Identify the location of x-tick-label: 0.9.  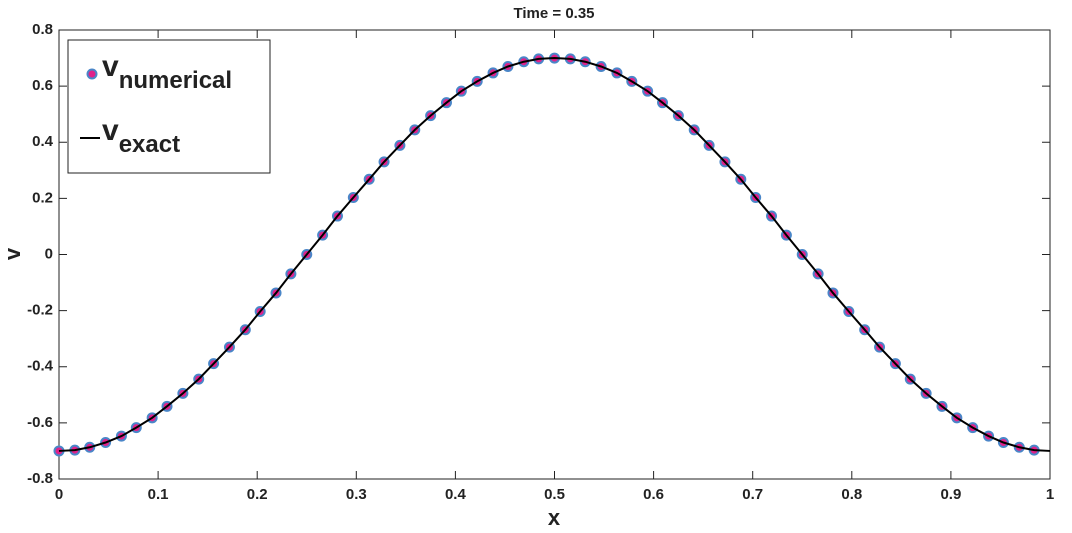
(950, 494).